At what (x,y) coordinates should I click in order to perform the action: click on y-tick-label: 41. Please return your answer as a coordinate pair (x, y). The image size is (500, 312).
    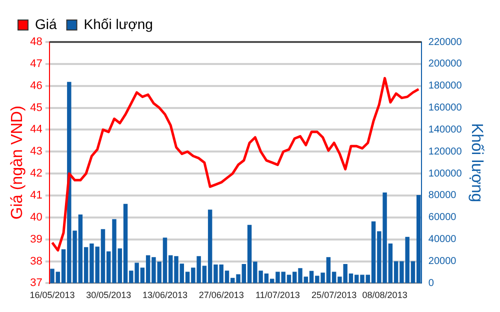
    Looking at the image, I should click on (36, 196).